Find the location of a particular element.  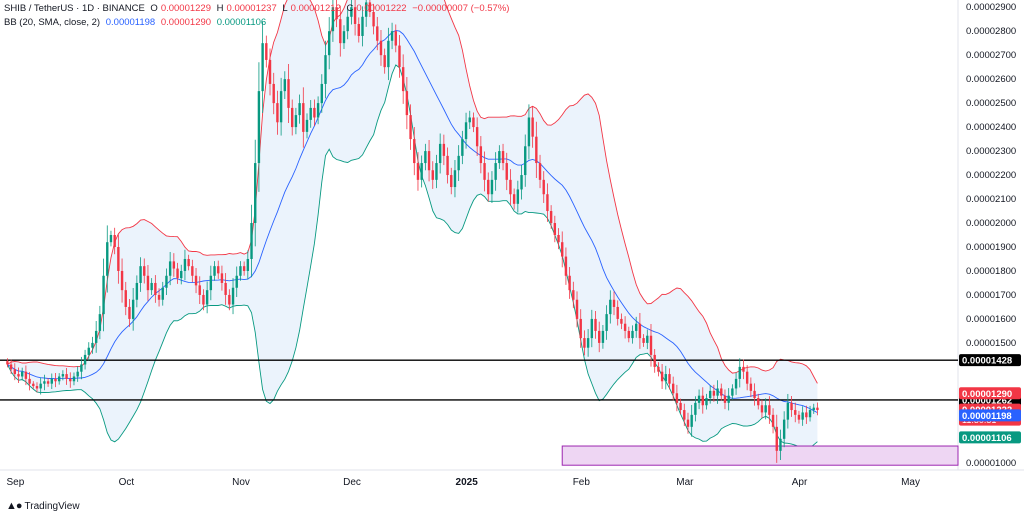

low-value: 0.00001212 is located at coordinates (315, 8).